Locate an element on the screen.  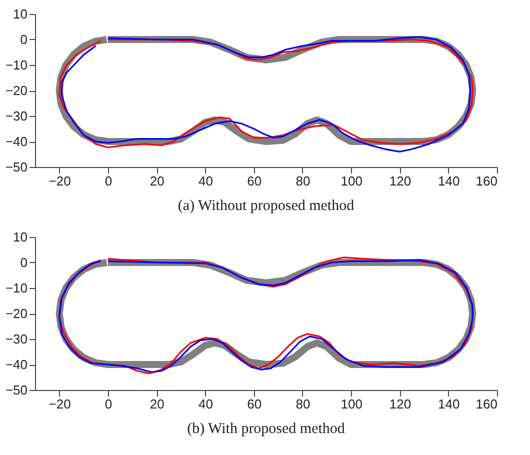
text: (a) Without proposed method is located at coordinates (266, 206).